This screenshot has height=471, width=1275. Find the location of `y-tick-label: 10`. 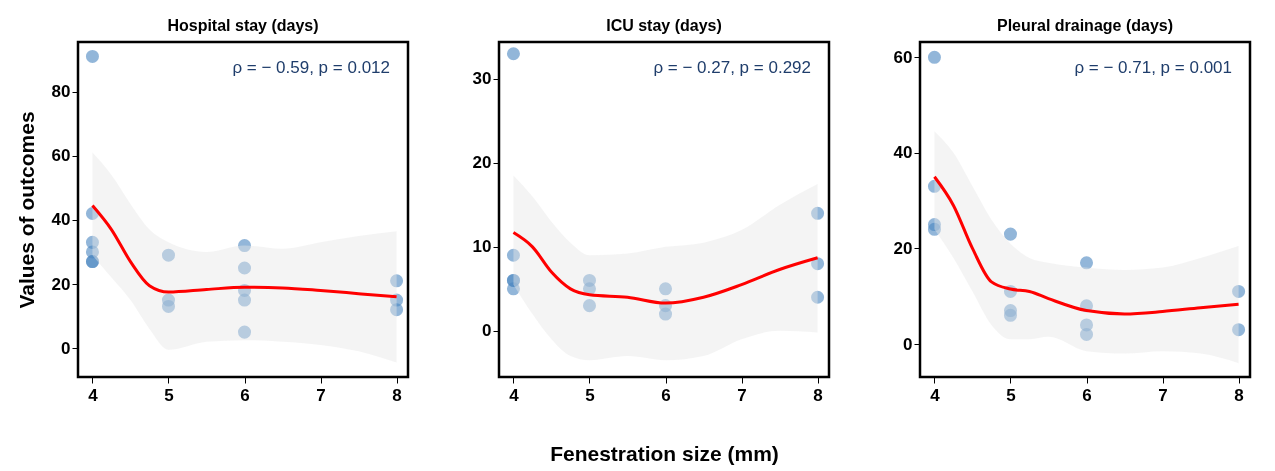

y-tick-label: 10 is located at coordinates (482, 247).